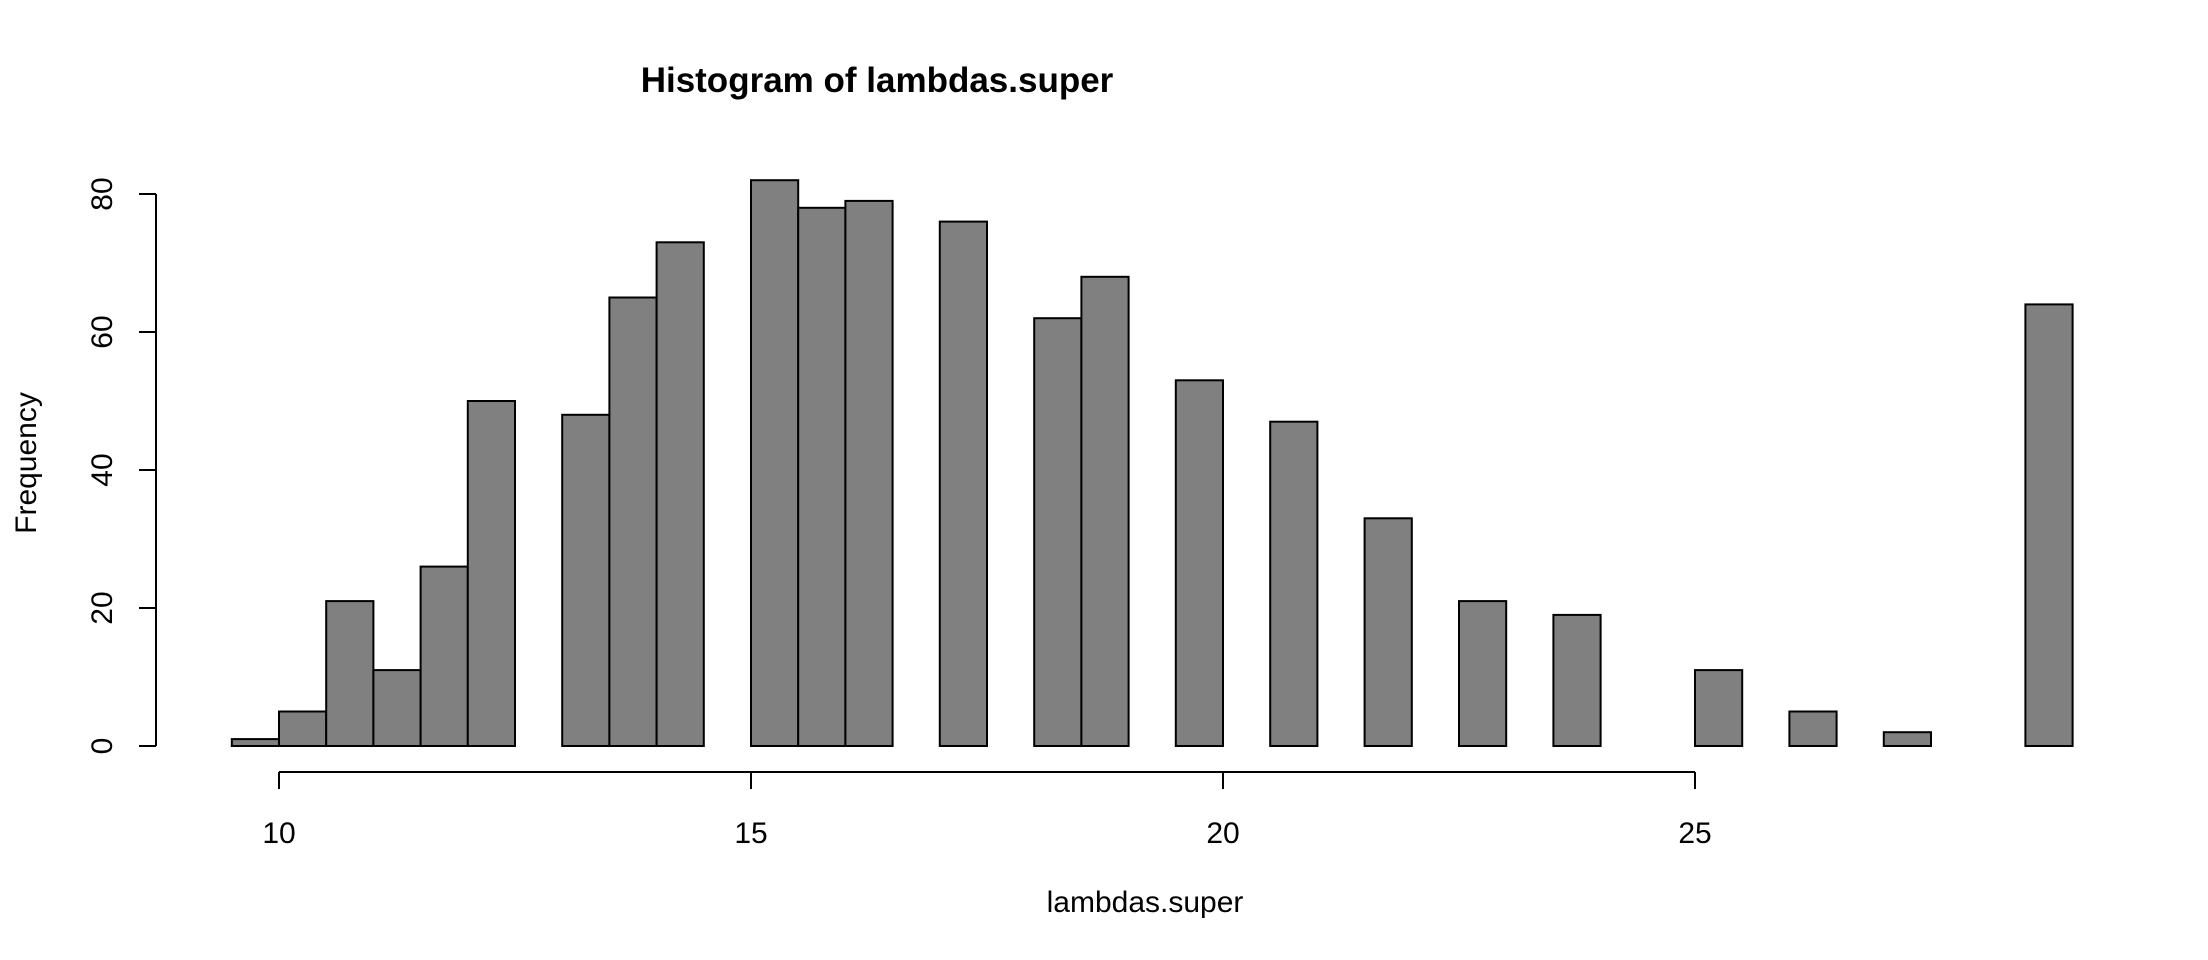  I want to click on y-tick-label: 0, so click(102, 746).